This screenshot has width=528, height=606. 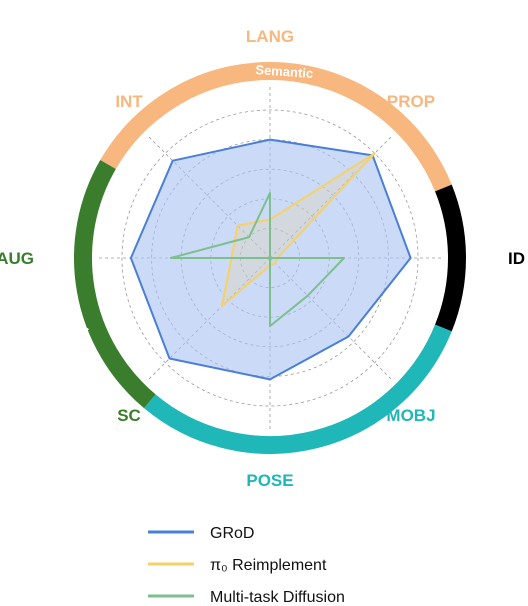 What do you see at coordinates (129, 415) in the screenshot?
I see `axis-label-sc: SC` at bounding box center [129, 415].